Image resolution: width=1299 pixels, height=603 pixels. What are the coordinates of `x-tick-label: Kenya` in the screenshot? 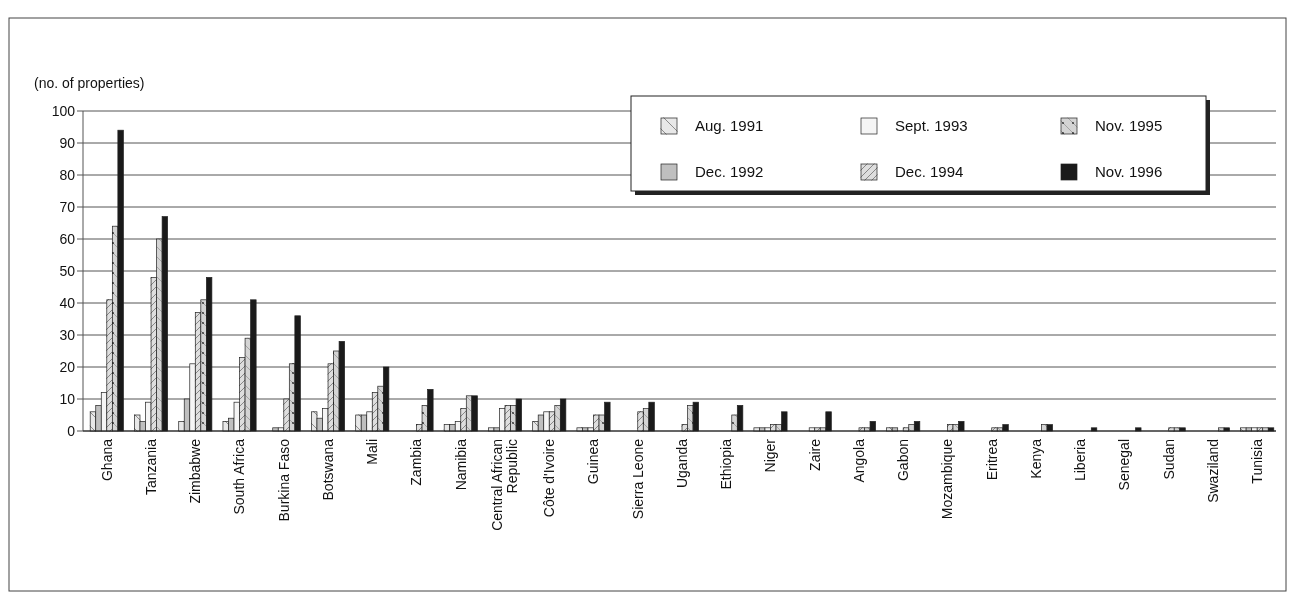 It's located at (1035, 458).